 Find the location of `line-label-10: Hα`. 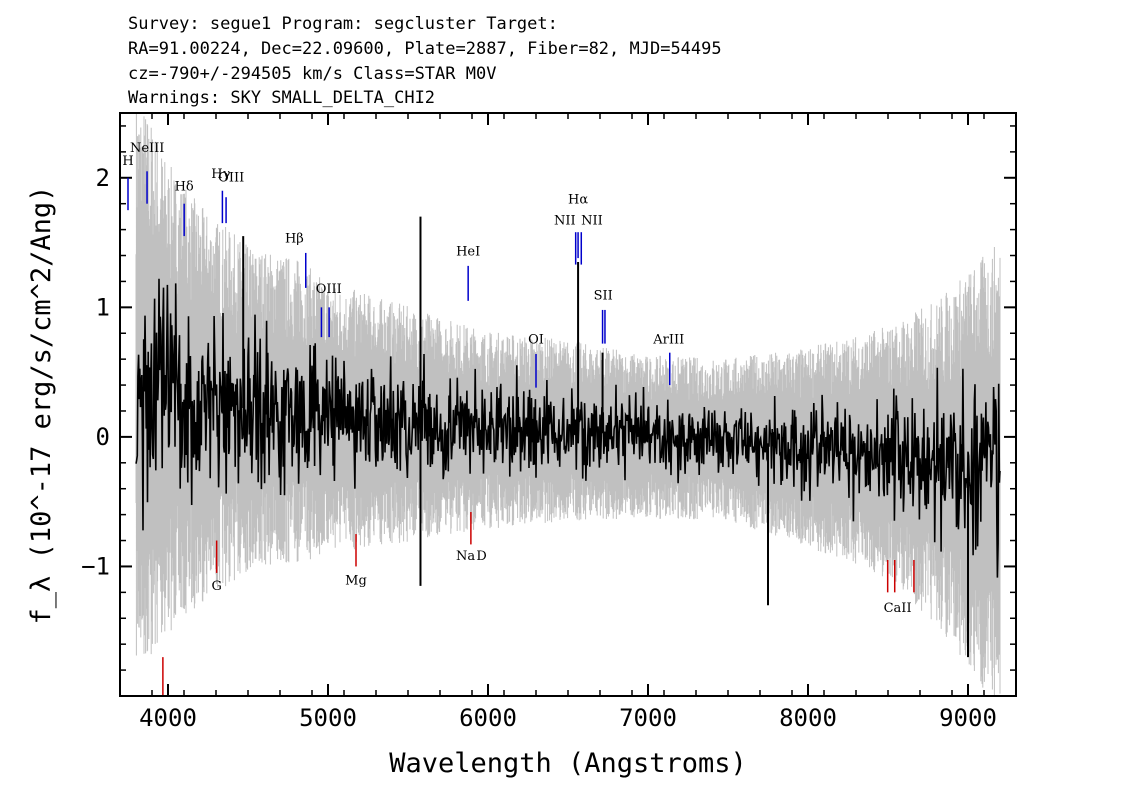

line-label-10: Hα is located at coordinates (578, 200).